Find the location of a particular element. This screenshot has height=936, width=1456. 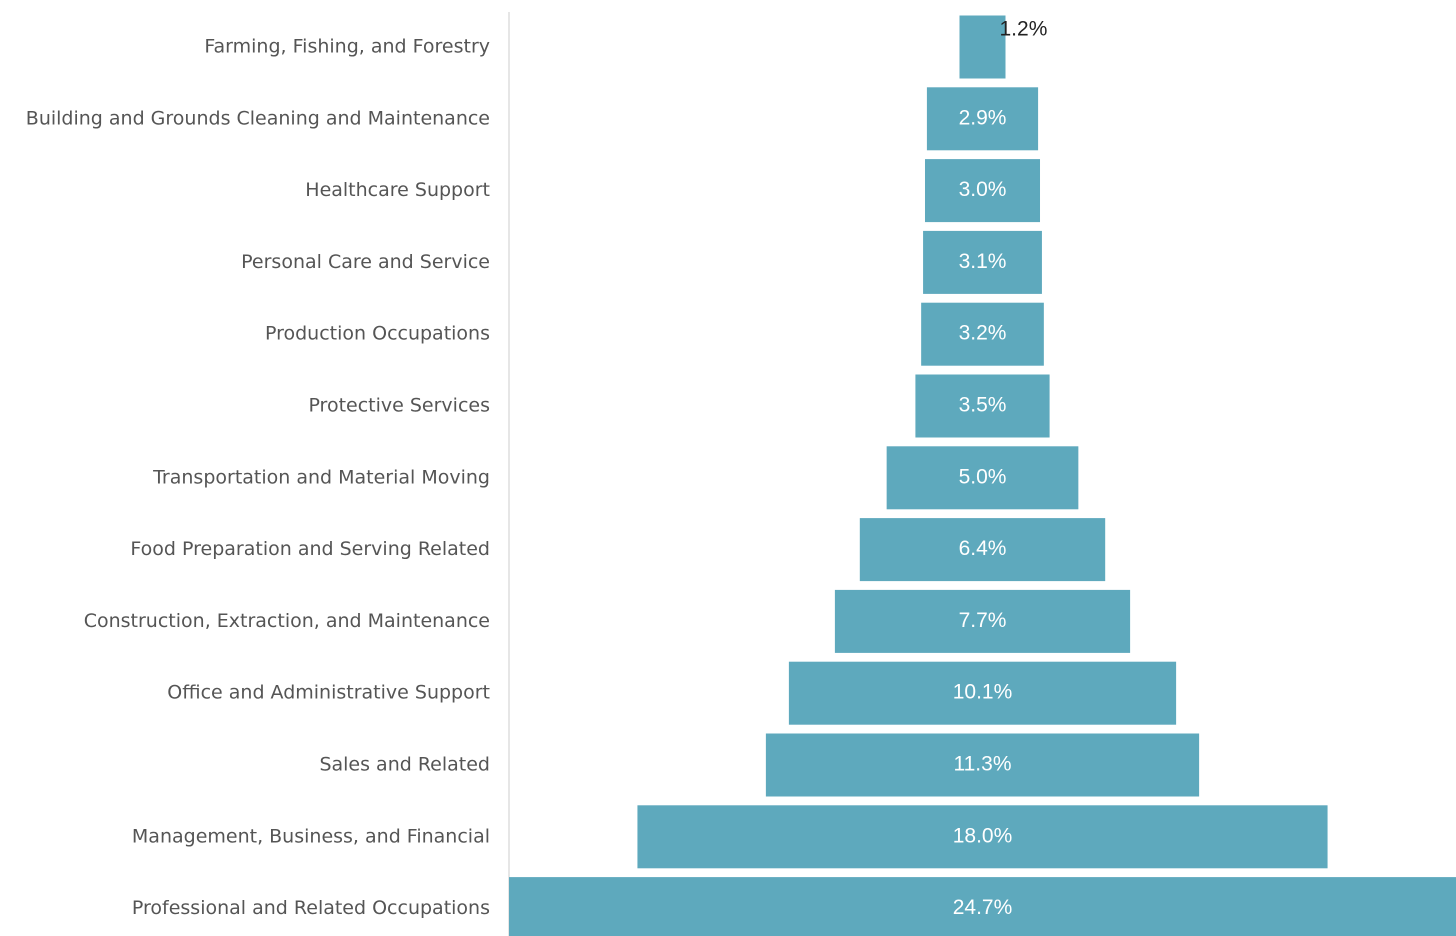

value-label: 2.9% is located at coordinates (983, 117).